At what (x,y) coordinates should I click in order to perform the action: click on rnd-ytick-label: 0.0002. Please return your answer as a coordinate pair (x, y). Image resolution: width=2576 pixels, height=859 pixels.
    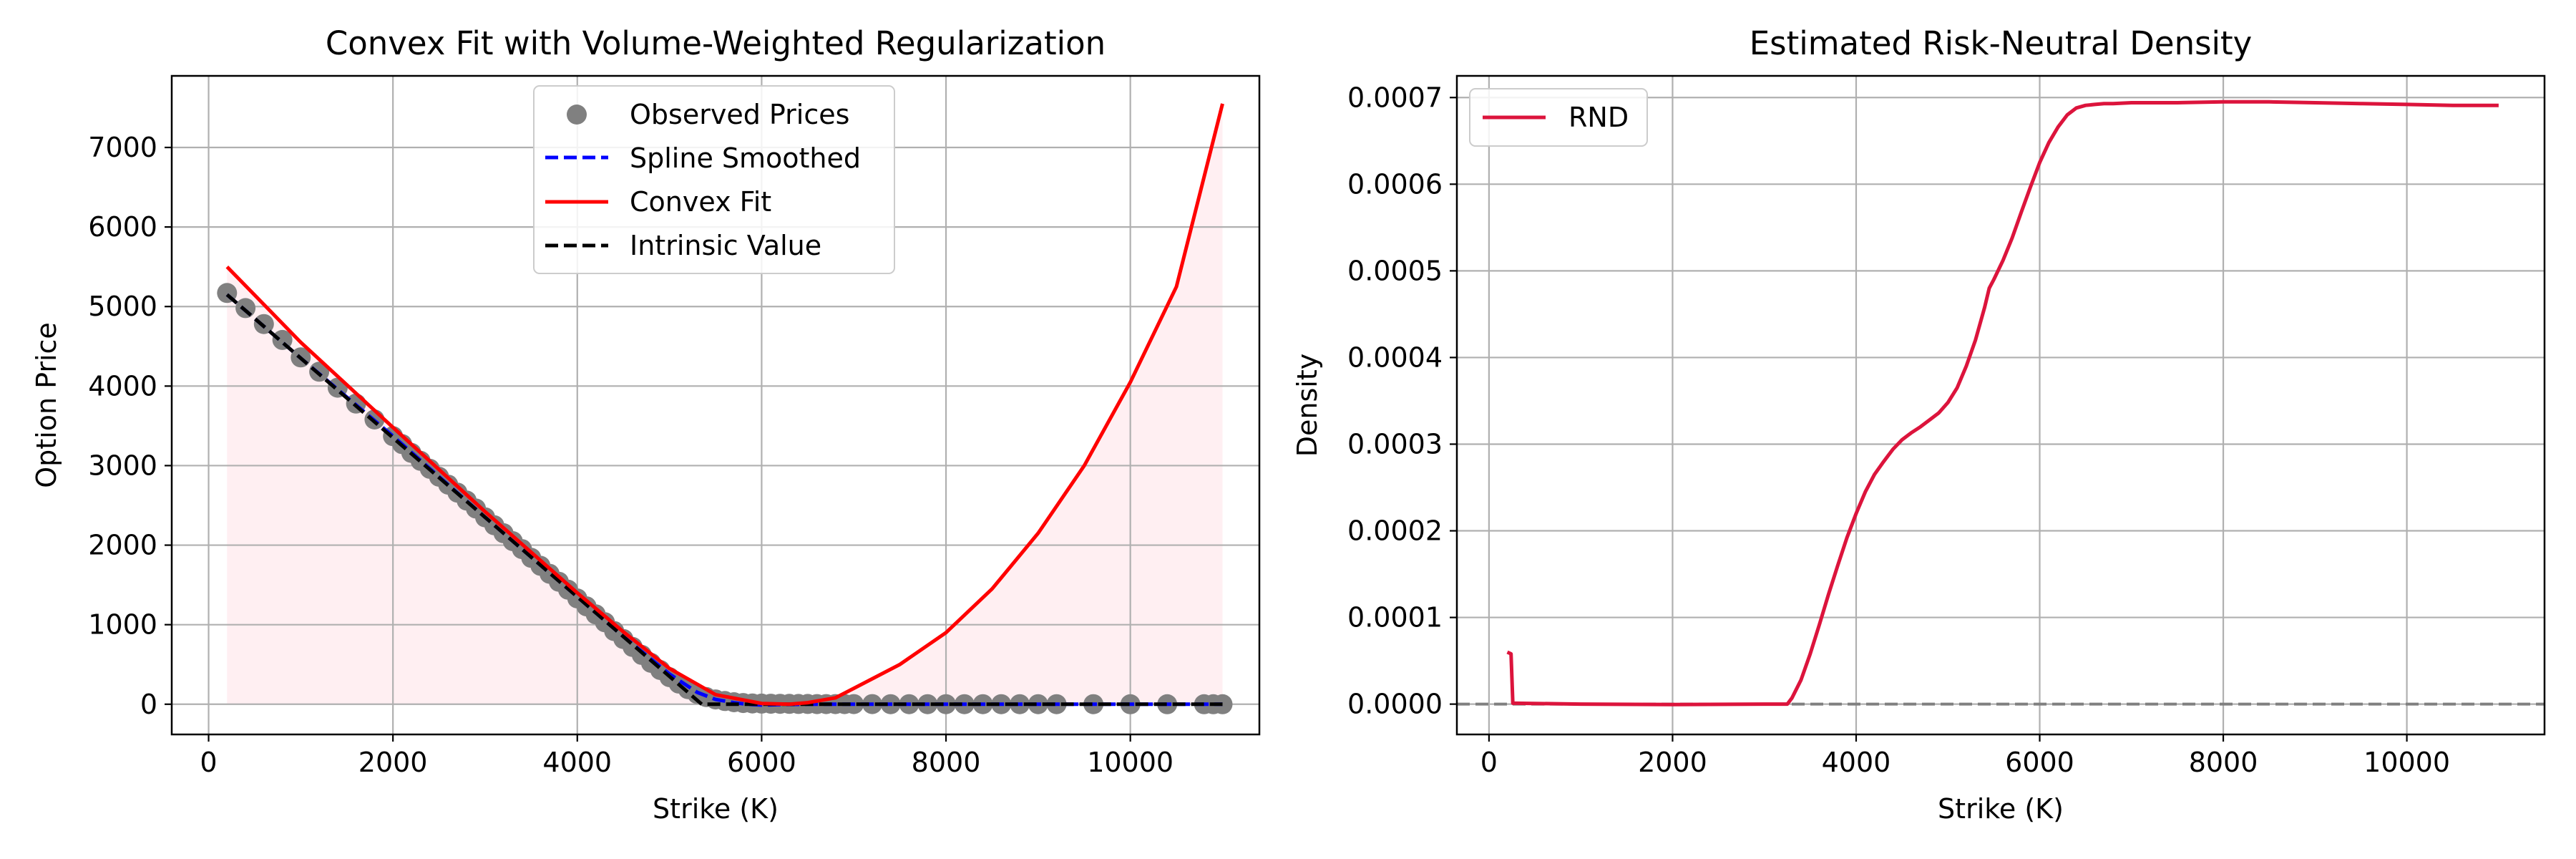
    Looking at the image, I should click on (1395, 531).